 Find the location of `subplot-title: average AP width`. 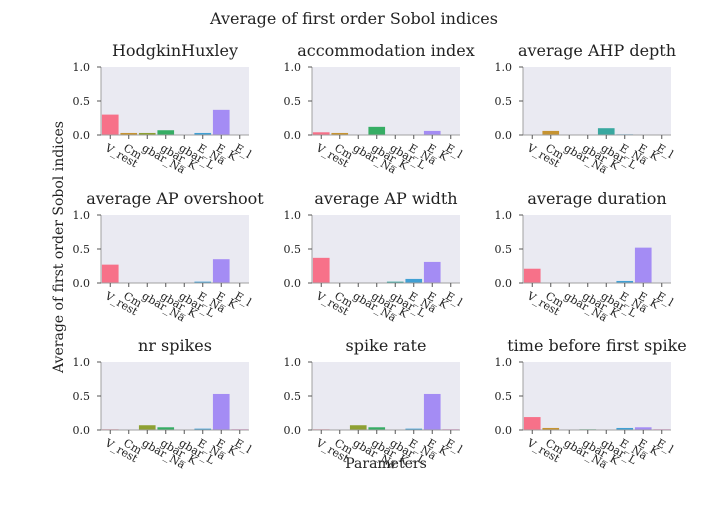

subplot-title: average AP width is located at coordinates (385, 198).